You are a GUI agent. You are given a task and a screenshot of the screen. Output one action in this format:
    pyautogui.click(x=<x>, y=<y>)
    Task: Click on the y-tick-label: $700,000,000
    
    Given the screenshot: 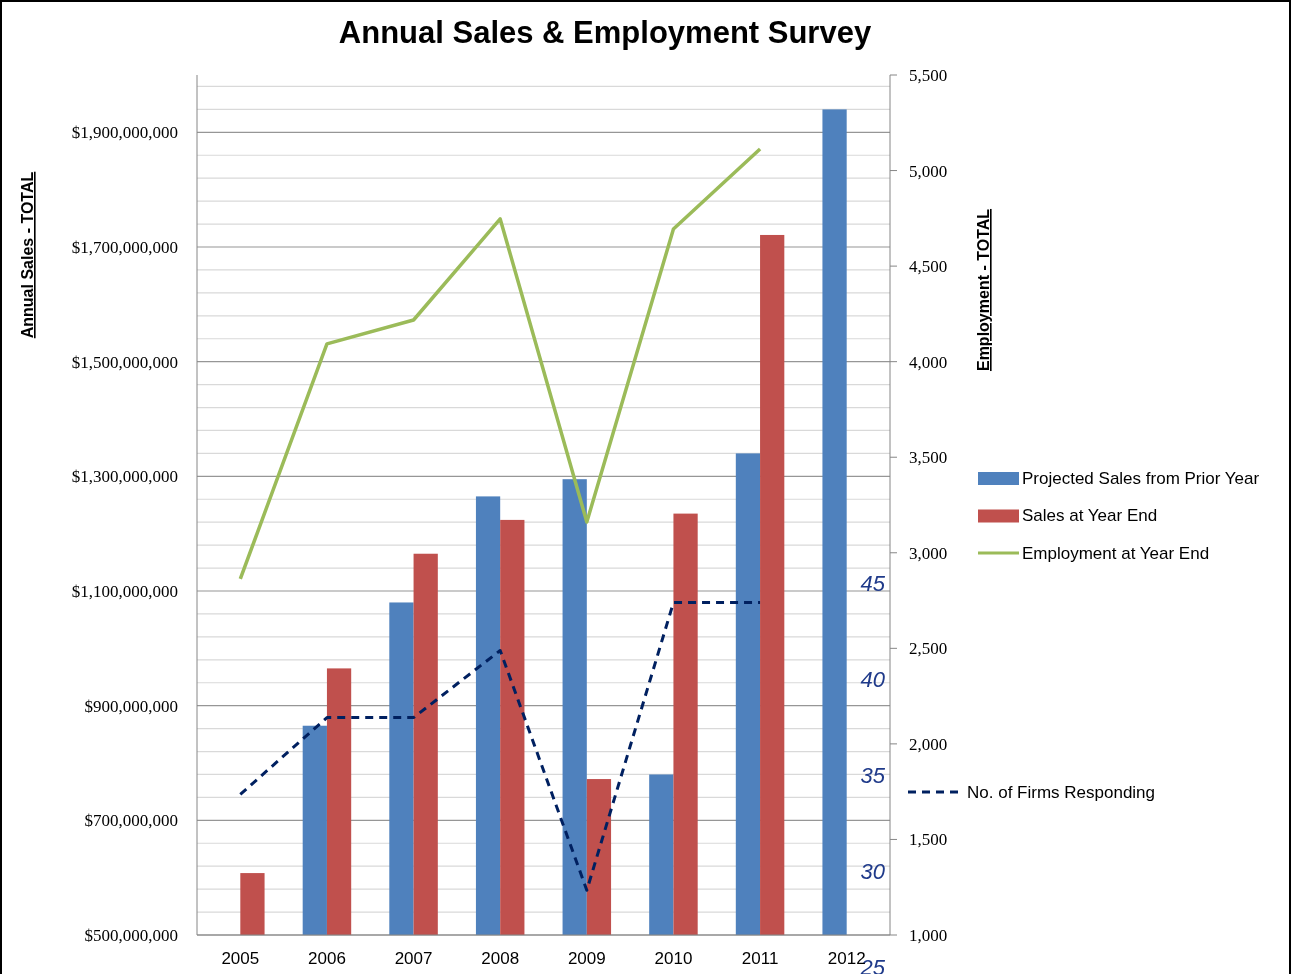 What is the action you would take?
    pyautogui.click(x=131, y=821)
    